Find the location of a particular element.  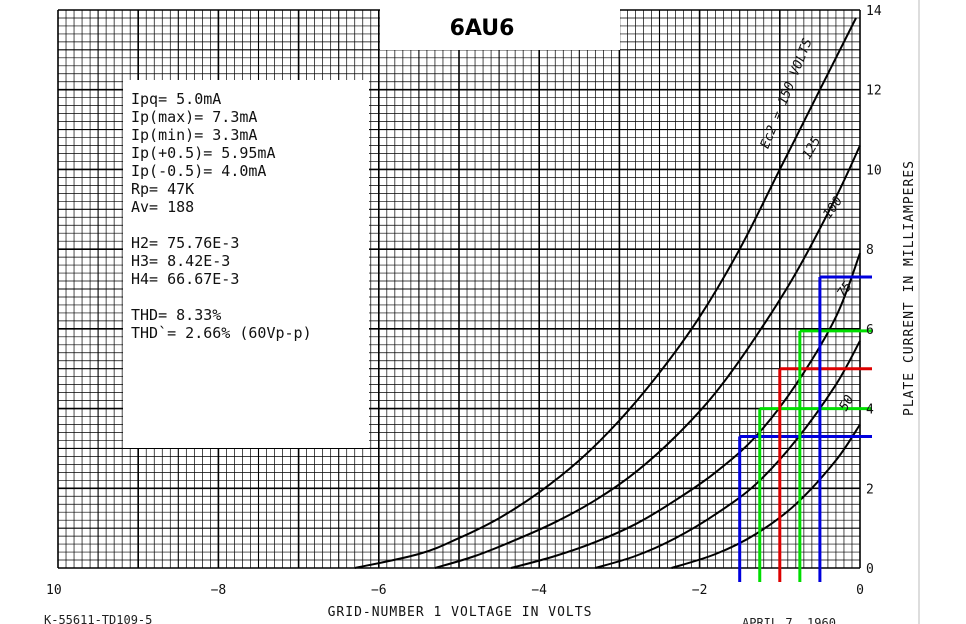

y-tick-label: 6 is located at coordinates (870, 330).